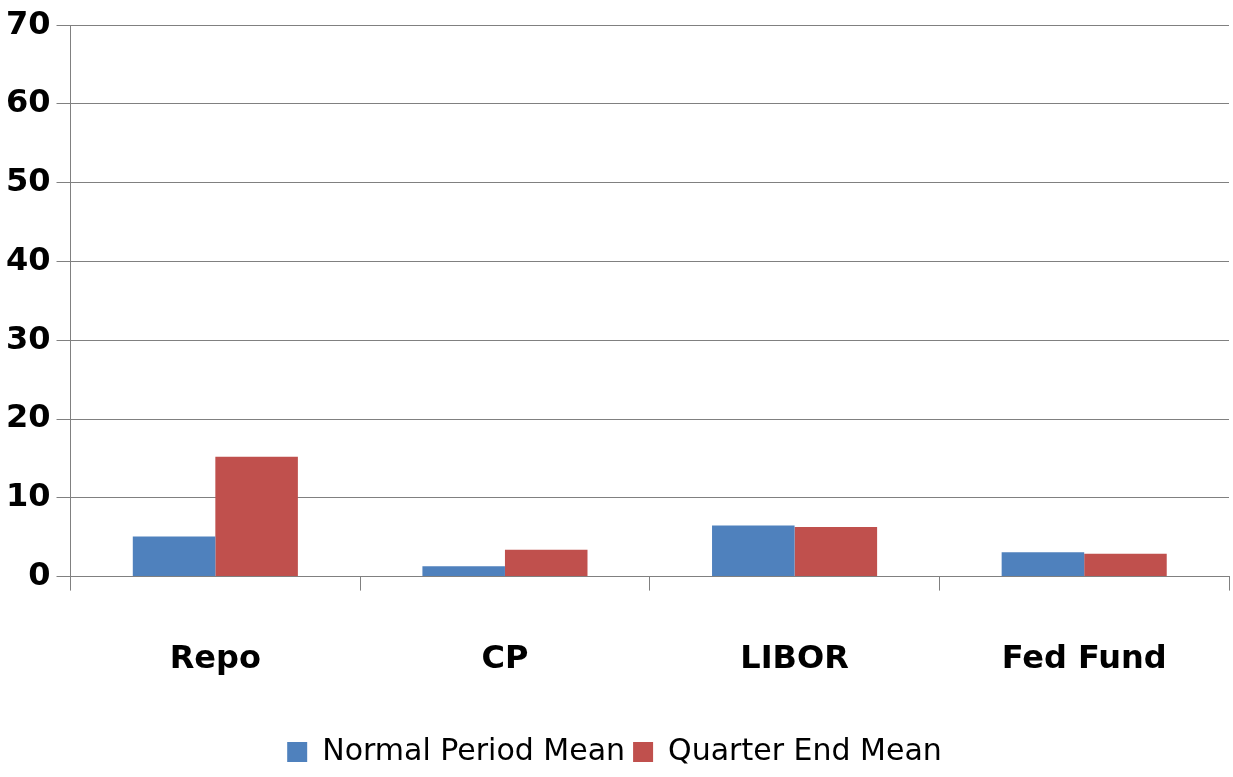 Image resolution: width=1233 pixels, height=777 pixels. Describe the element at coordinates (28, 416) in the screenshot. I see `y-tick-label: 20` at that location.